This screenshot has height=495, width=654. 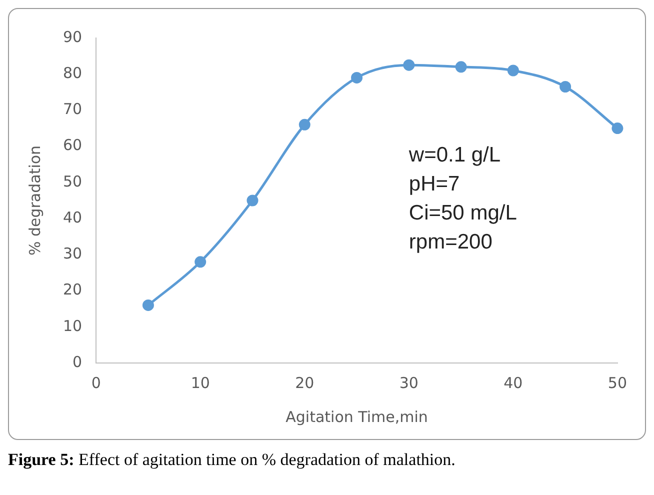 What do you see at coordinates (232, 459) in the screenshot?
I see `caption: Figure 5: Effect of agitation time on % degradation of malathion.` at bounding box center [232, 459].